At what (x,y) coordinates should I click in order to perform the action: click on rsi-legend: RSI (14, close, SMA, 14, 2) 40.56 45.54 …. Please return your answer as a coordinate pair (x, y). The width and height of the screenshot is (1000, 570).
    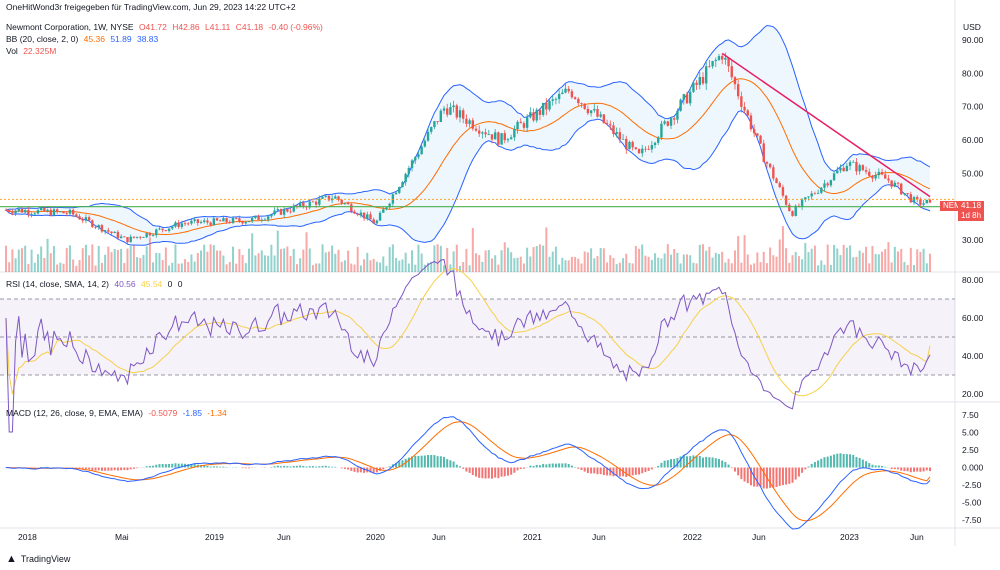
    Looking at the image, I should click on (96, 284).